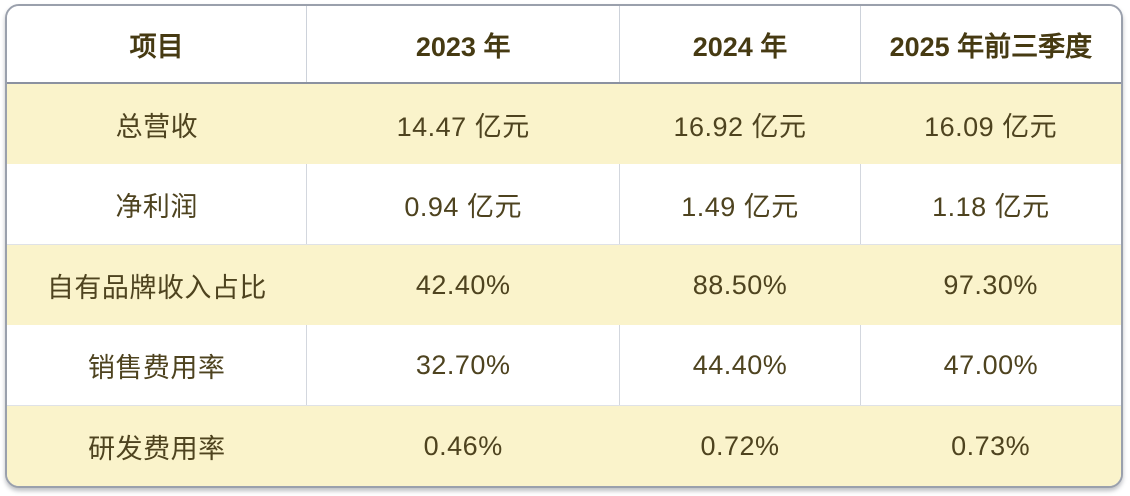 The height and width of the screenshot is (496, 1130). Describe the element at coordinates (990, 285) in the screenshot. I see `cell-value: 97.30%` at that location.